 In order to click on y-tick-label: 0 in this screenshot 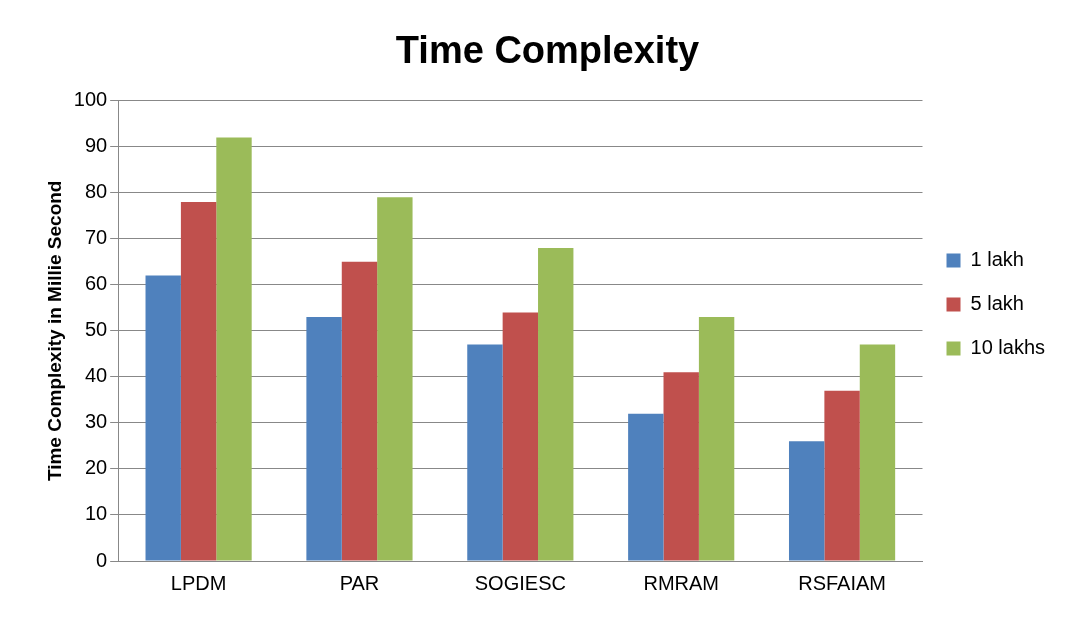, I will do `click(102, 559)`.